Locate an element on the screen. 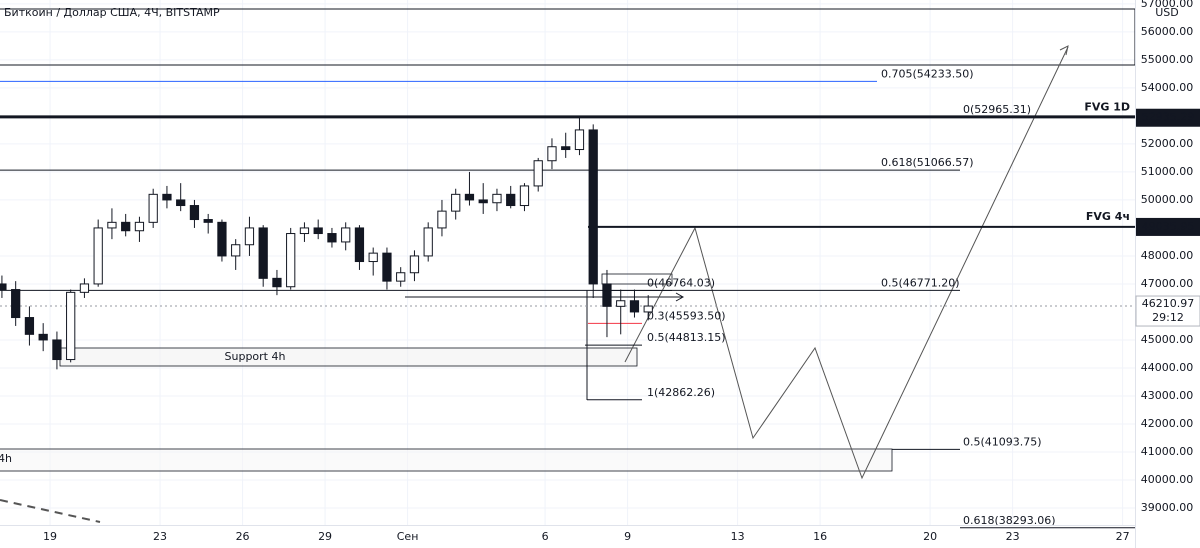 The height and width of the screenshot is (548, 1200). y-tick-label: 52000.00 is located at coordinates (1167, 143).